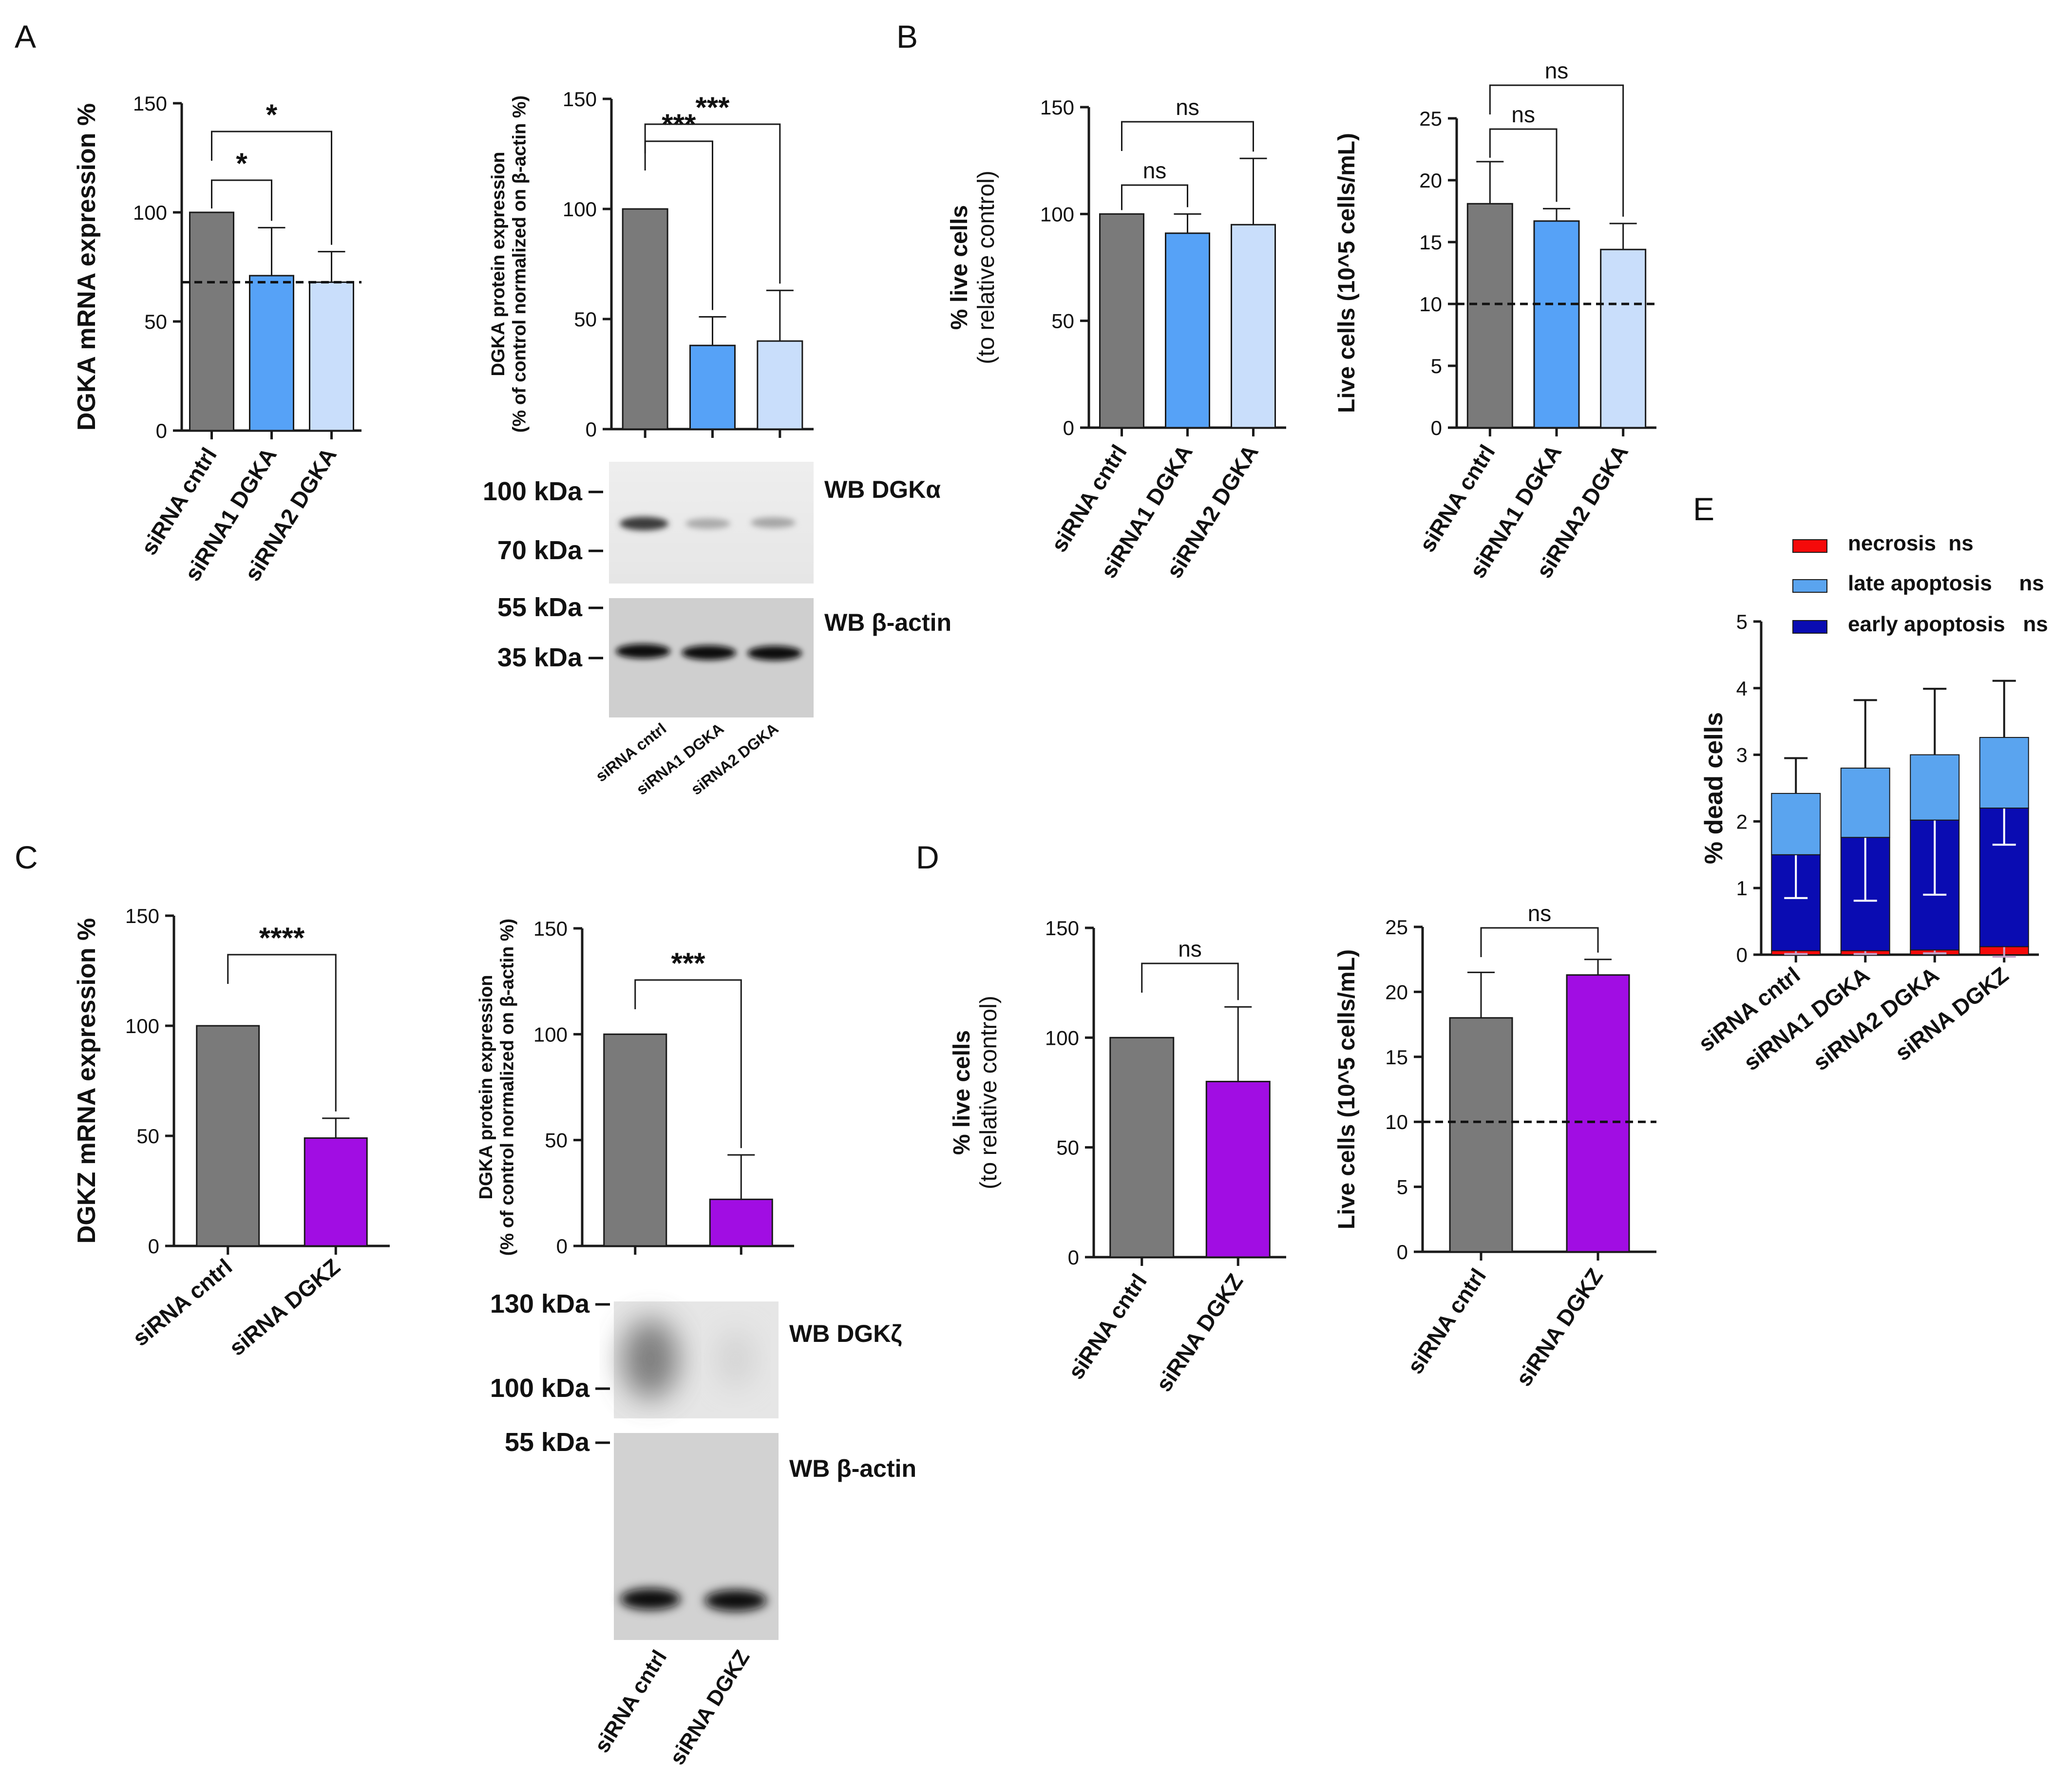  I want to click on blot-c-marker-100: 100 kDa, so click(540, 1388).